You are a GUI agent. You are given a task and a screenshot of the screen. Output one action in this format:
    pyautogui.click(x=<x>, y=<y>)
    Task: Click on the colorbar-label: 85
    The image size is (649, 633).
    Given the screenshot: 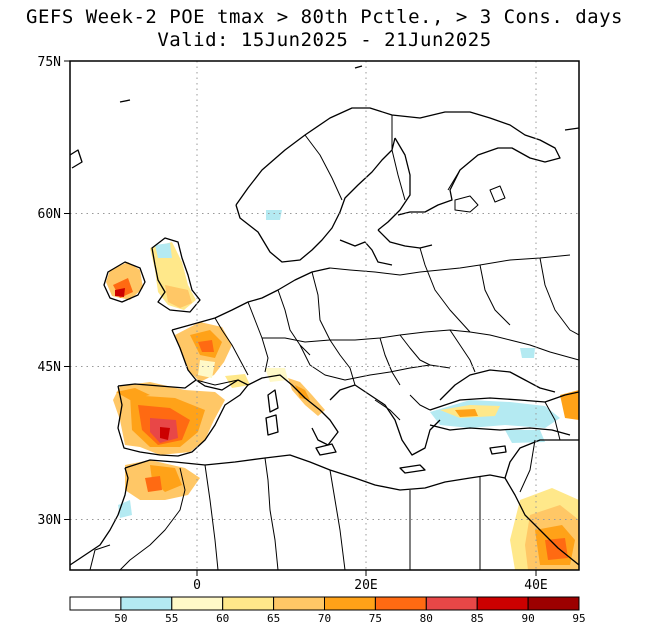 What is the action you would take?
    pyautogui.click(x=477, y=618)
    